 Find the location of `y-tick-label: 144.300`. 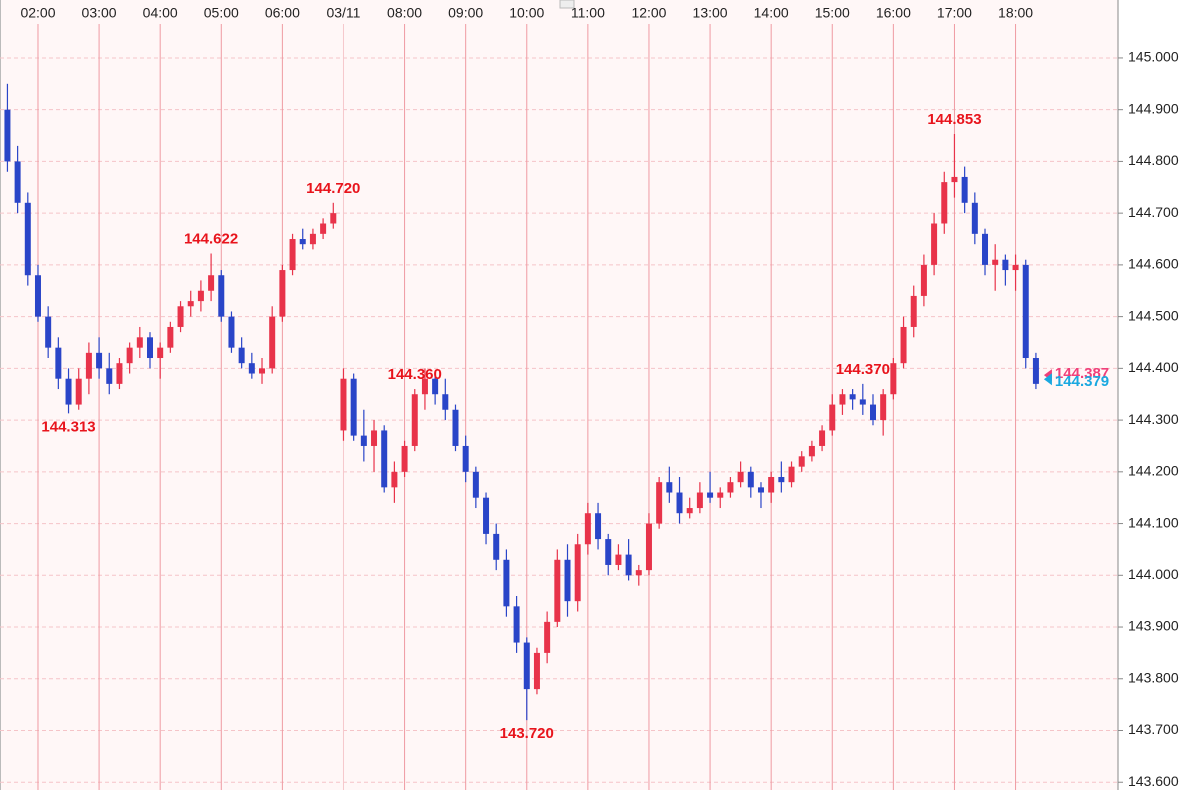

y-tick-label: 144.300 is located at coordinates (1153, 419).